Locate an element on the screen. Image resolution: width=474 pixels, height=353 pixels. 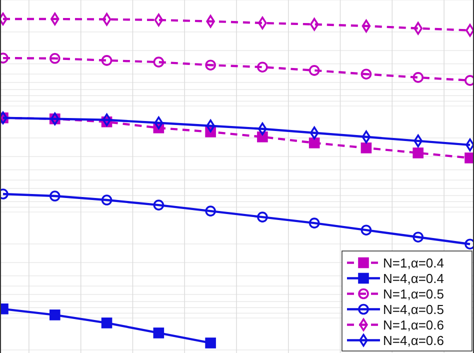
legend-label: N=4,α=0.4 is located at coordinates (413, 278).